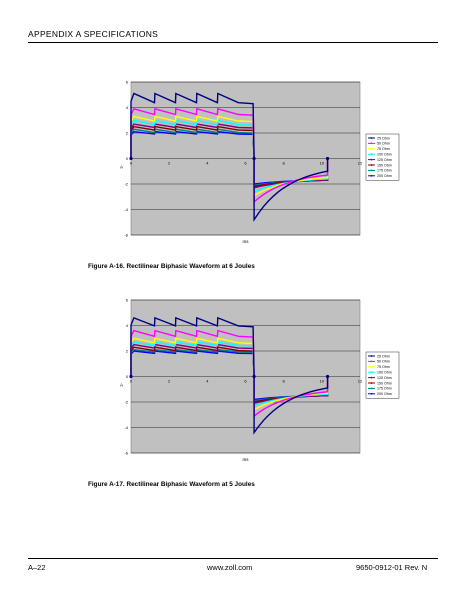 This screenshot has height=599, width=463. What do you see at coordinates (233, 38) in the screenshot?
I see `page-header: APPENDIX A SPECIFICATIONS` at bounding box center [233, 38].